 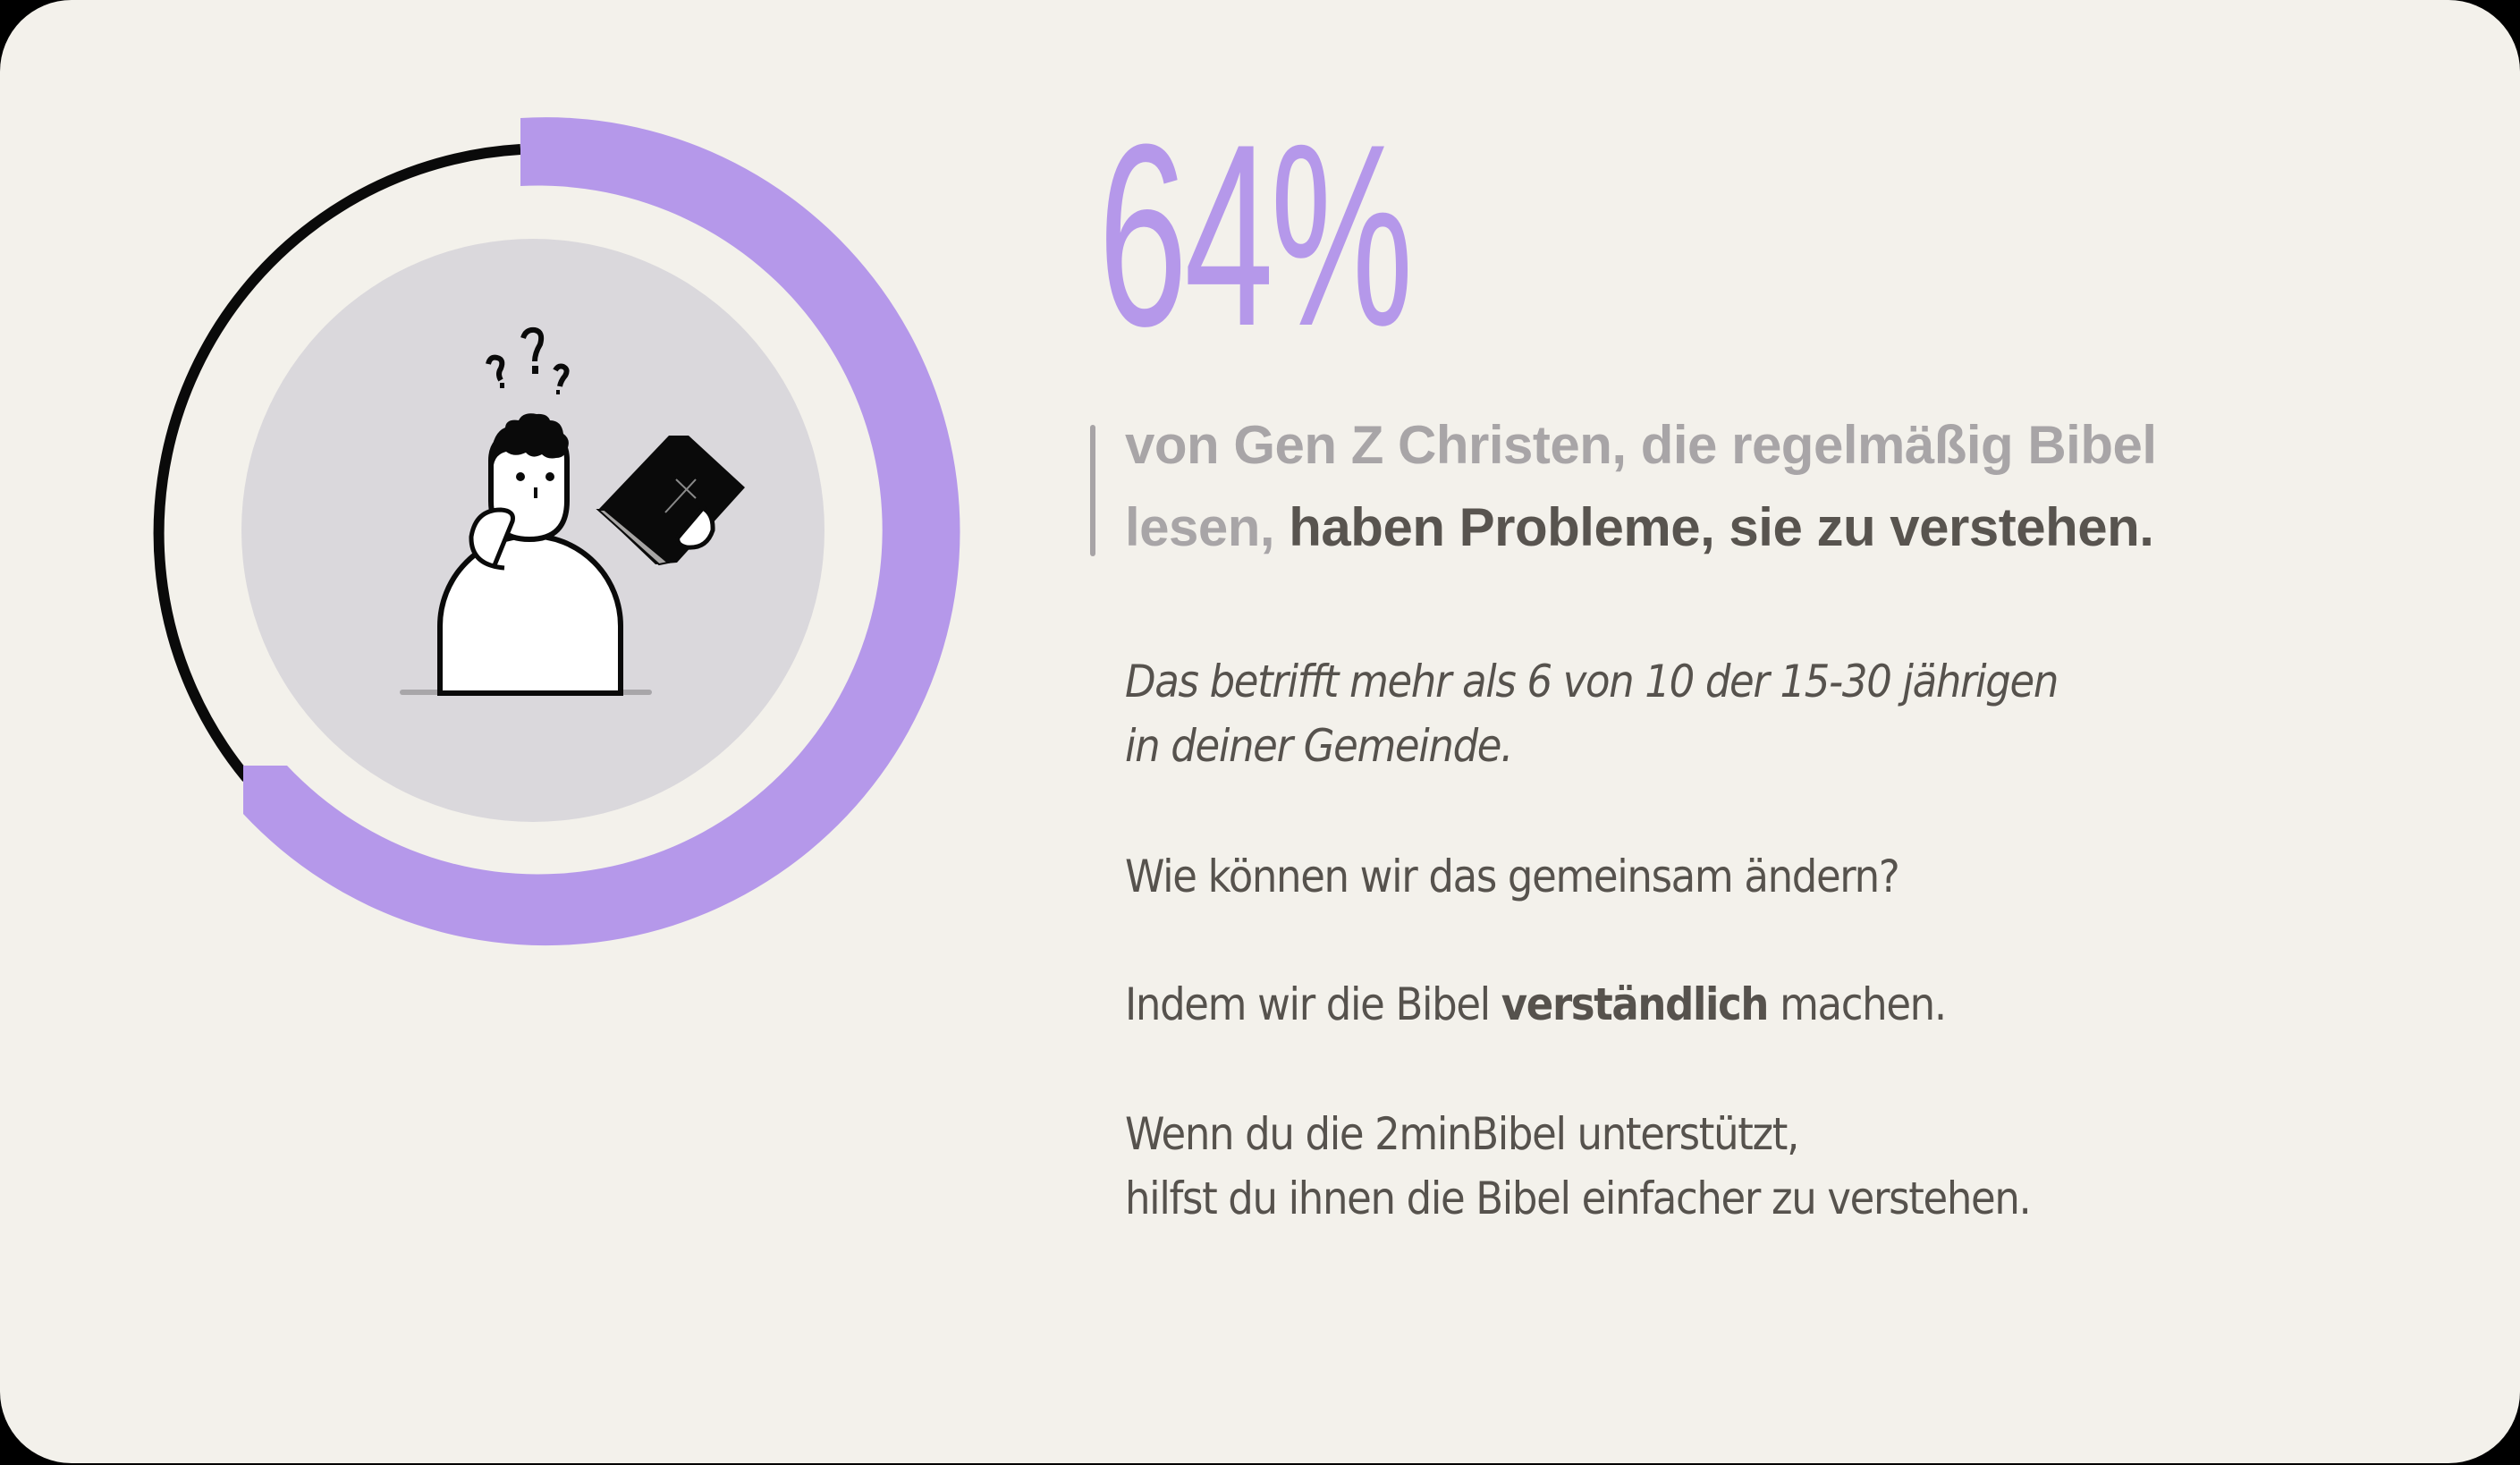 I want to click on cta-line1: Wenn du die 2minBibel unterstützt,, so click(x=1462, y=1134).